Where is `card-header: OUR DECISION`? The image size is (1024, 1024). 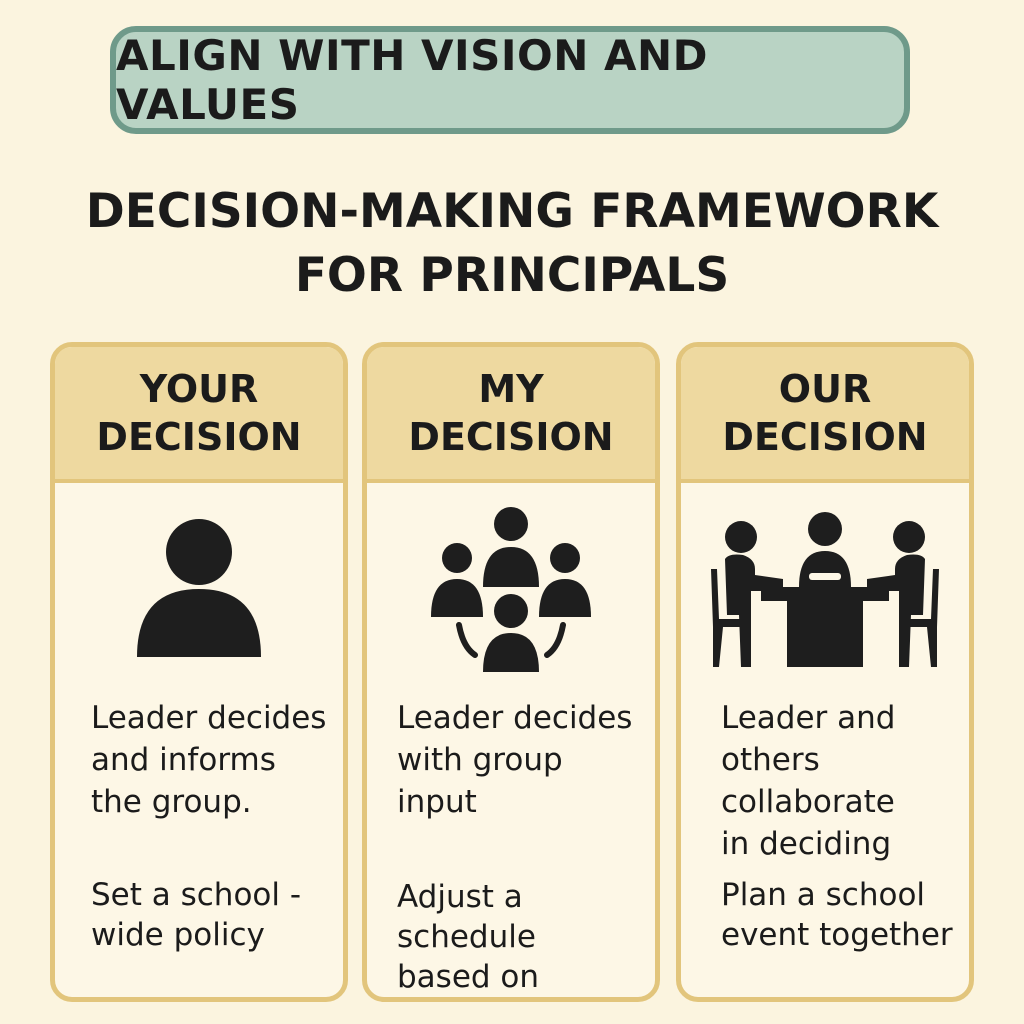
card-header: OUR DECISION is located at coordinates (825, 415).